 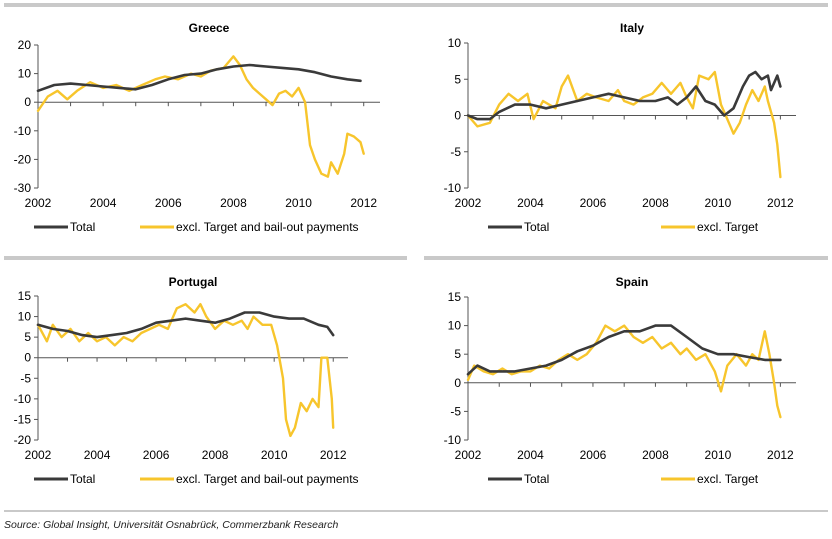 I want to click on chart-title: Portugal, so click(x=193, y=282).